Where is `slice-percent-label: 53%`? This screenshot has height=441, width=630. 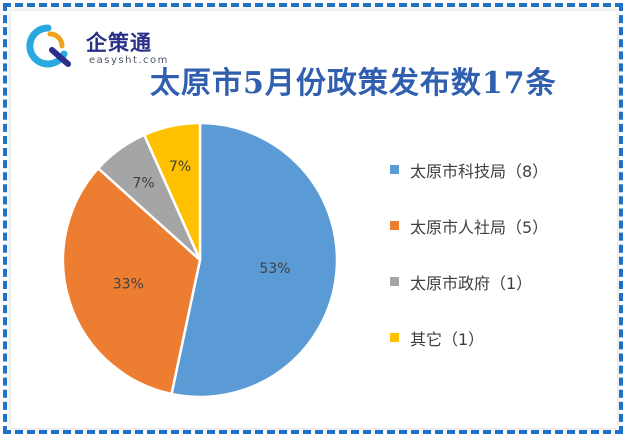
slice-percent-label: 53% is located at coordinates (274, 269).